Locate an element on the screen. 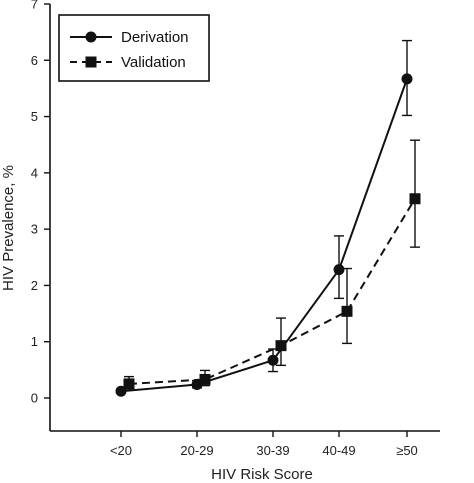 This screenshot has width=474, height=483. x-tick-label-3: 40-49 is located at coordinates (338, 450).